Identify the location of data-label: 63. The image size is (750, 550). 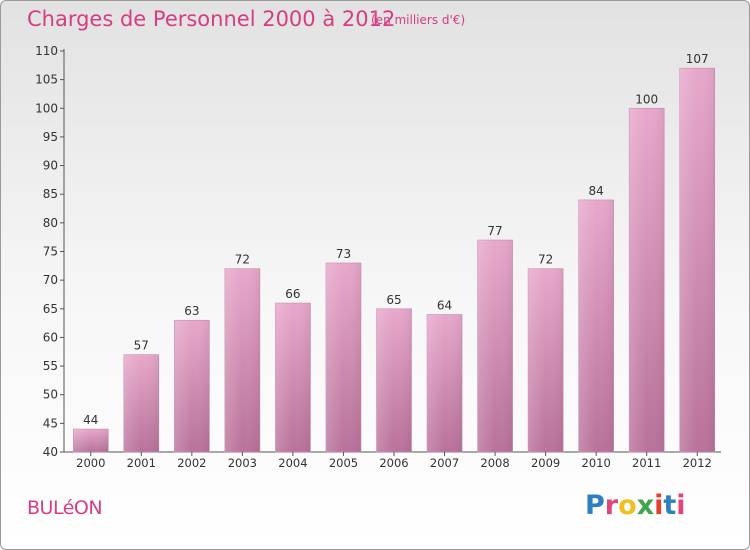
(191, 311).